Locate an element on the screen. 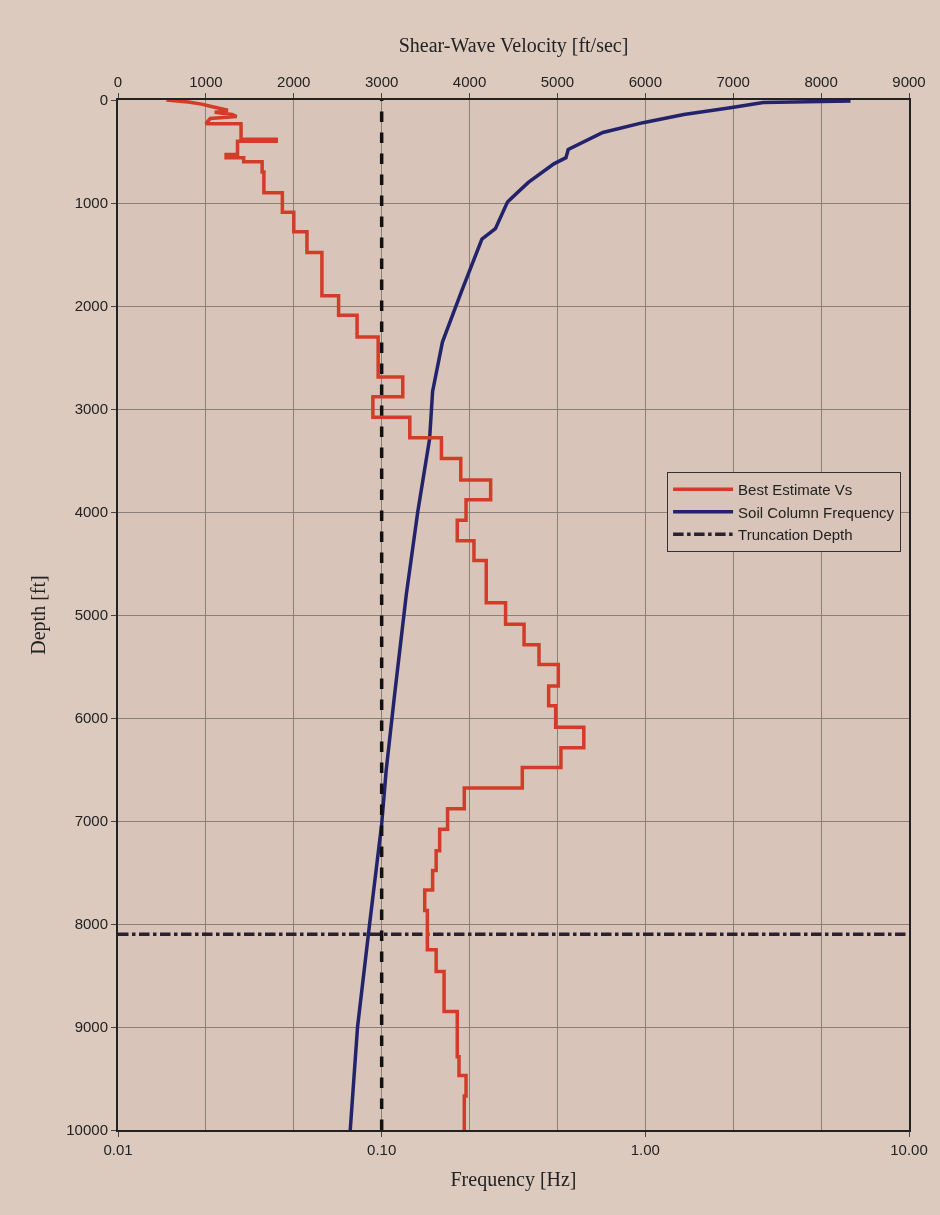  y-tick-label: 7000 is located at coordinates (91, 821).